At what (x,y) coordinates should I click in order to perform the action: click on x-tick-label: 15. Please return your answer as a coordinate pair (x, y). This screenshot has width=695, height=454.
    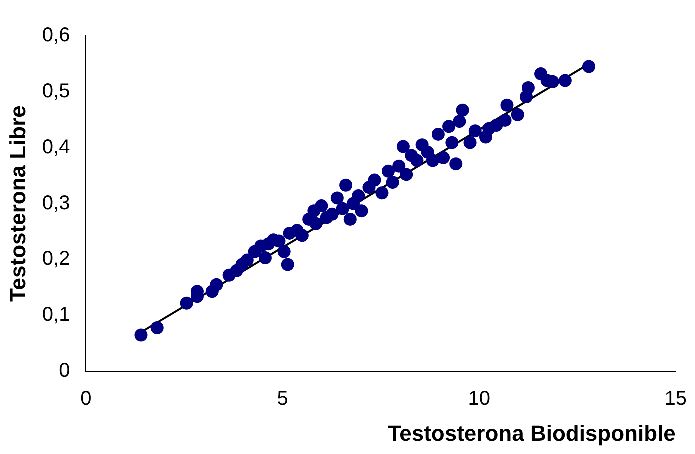
    Looking at the image, I should click on (675, 399).